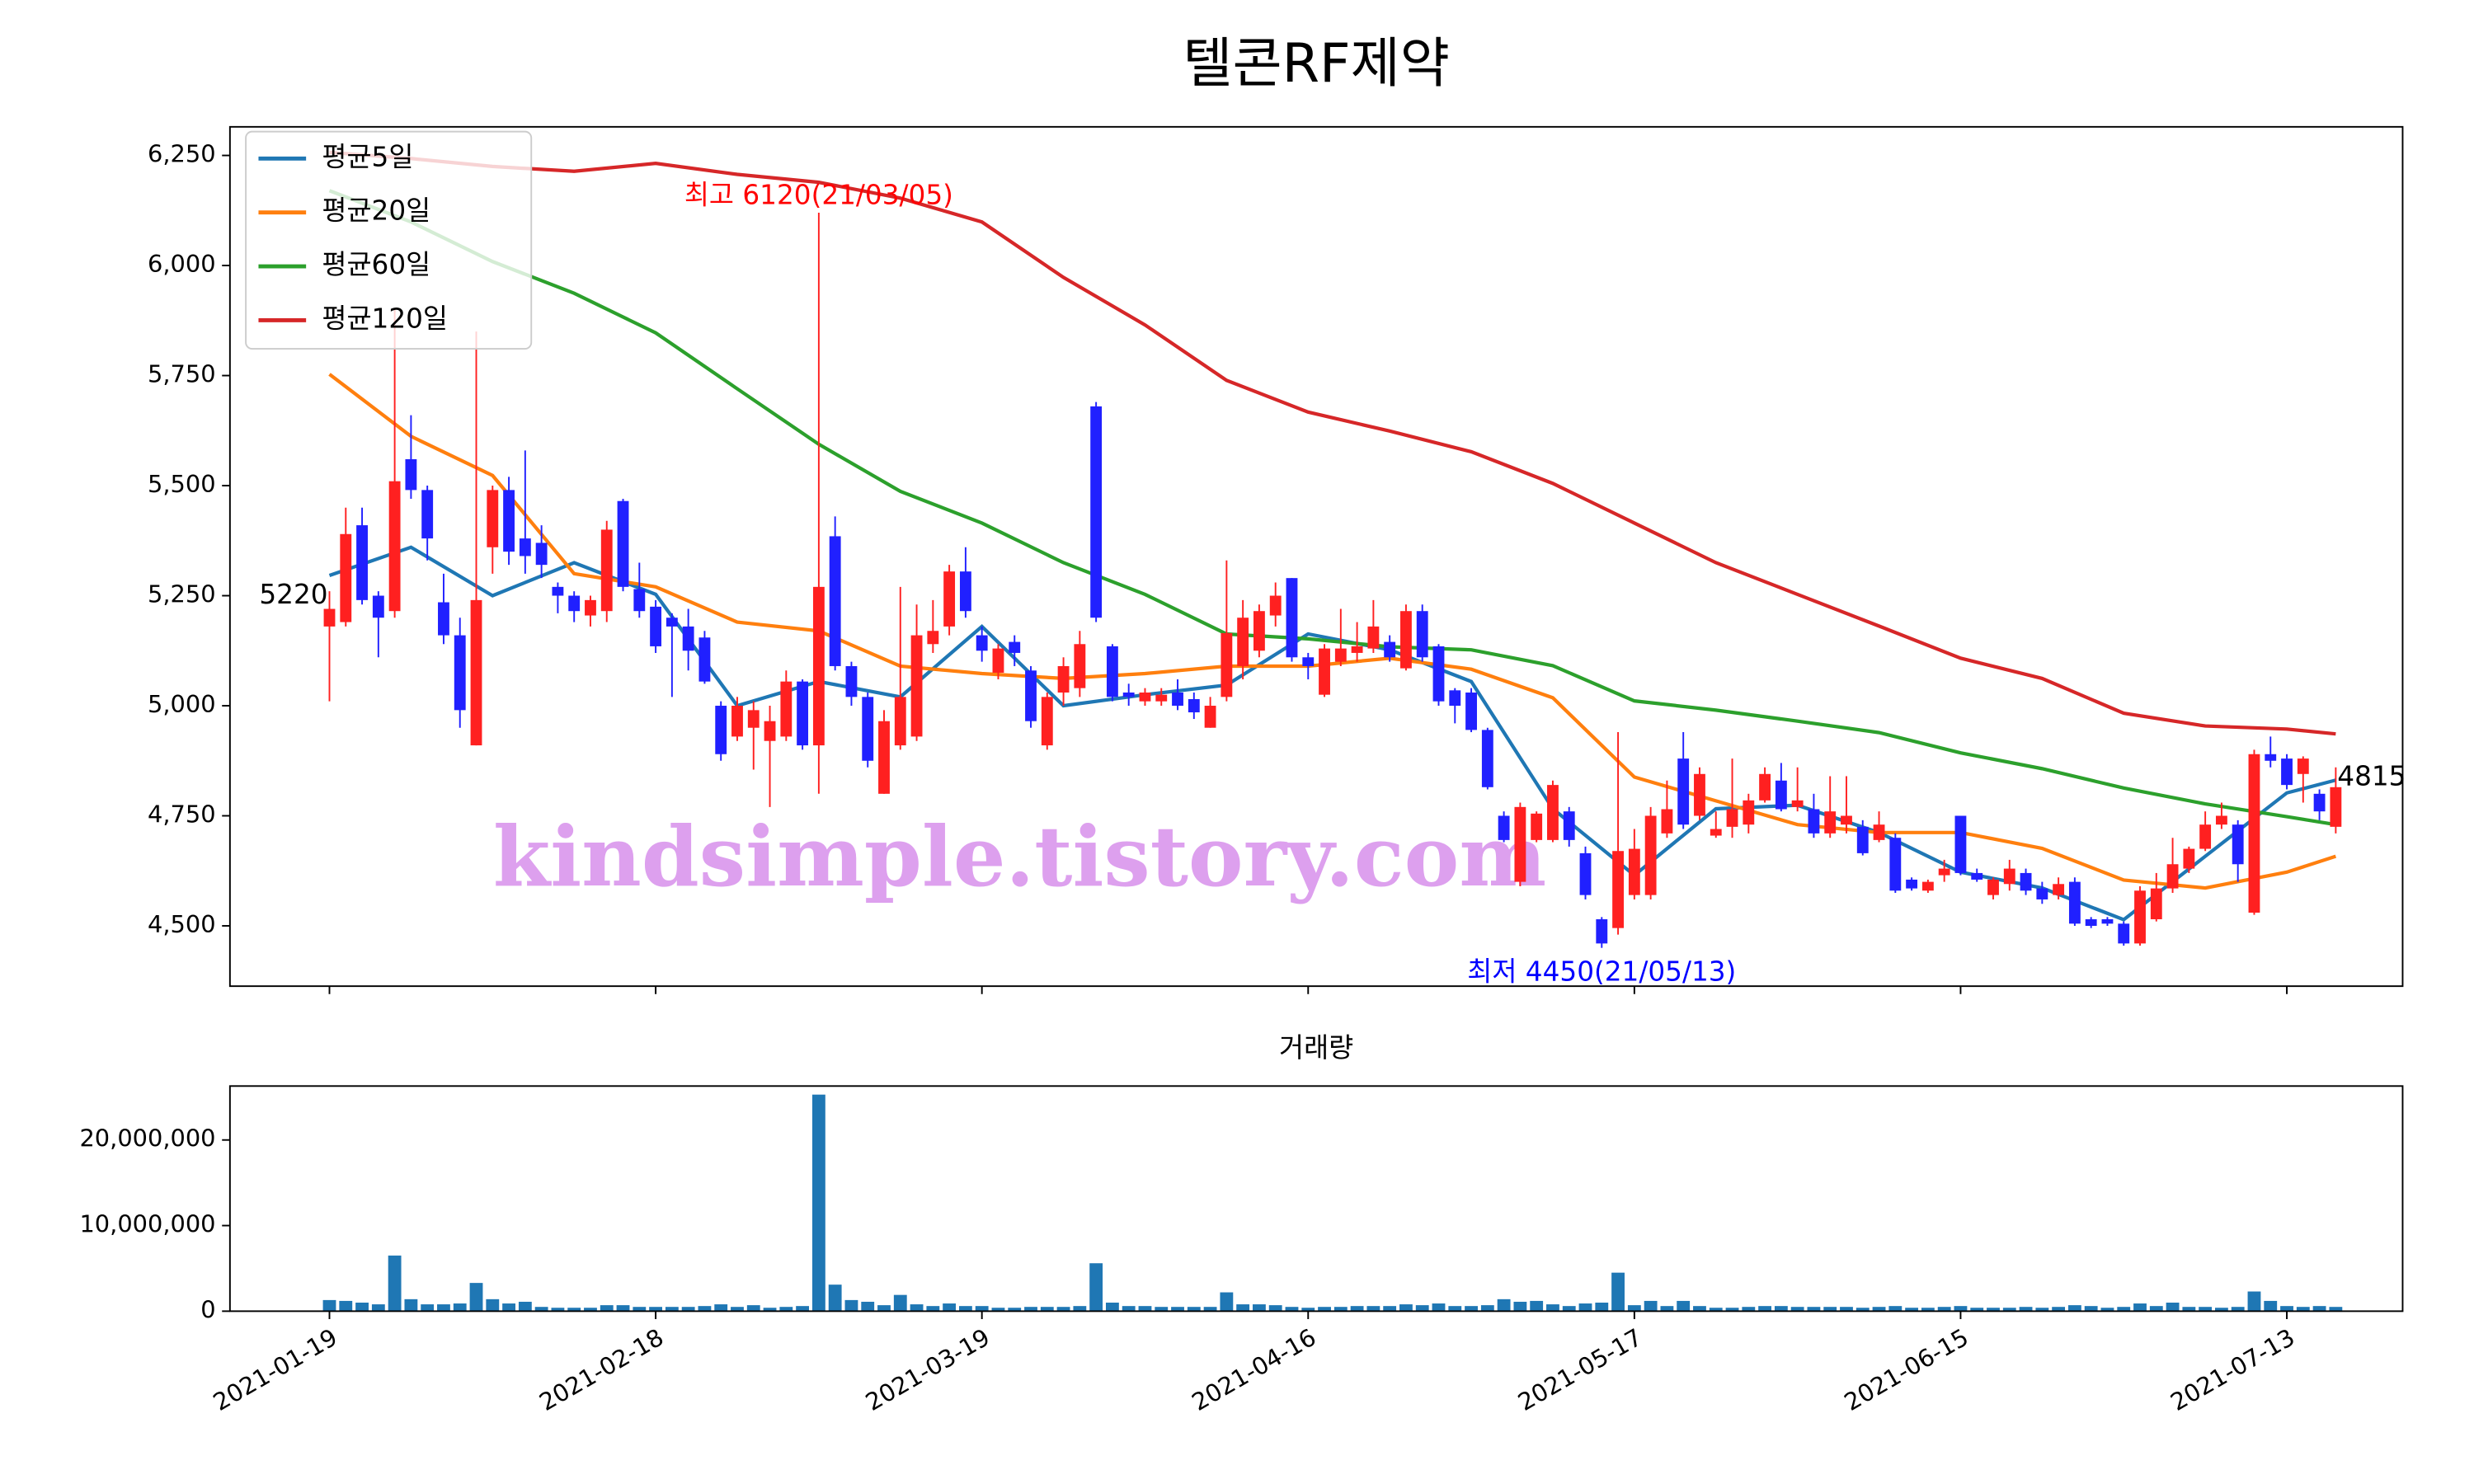 This screenshot has height=1484, width=2474. Describe the element at coordinates (1316, 63) in the screenshot. I see `chart-title: 텔콘RF제약` at that location.